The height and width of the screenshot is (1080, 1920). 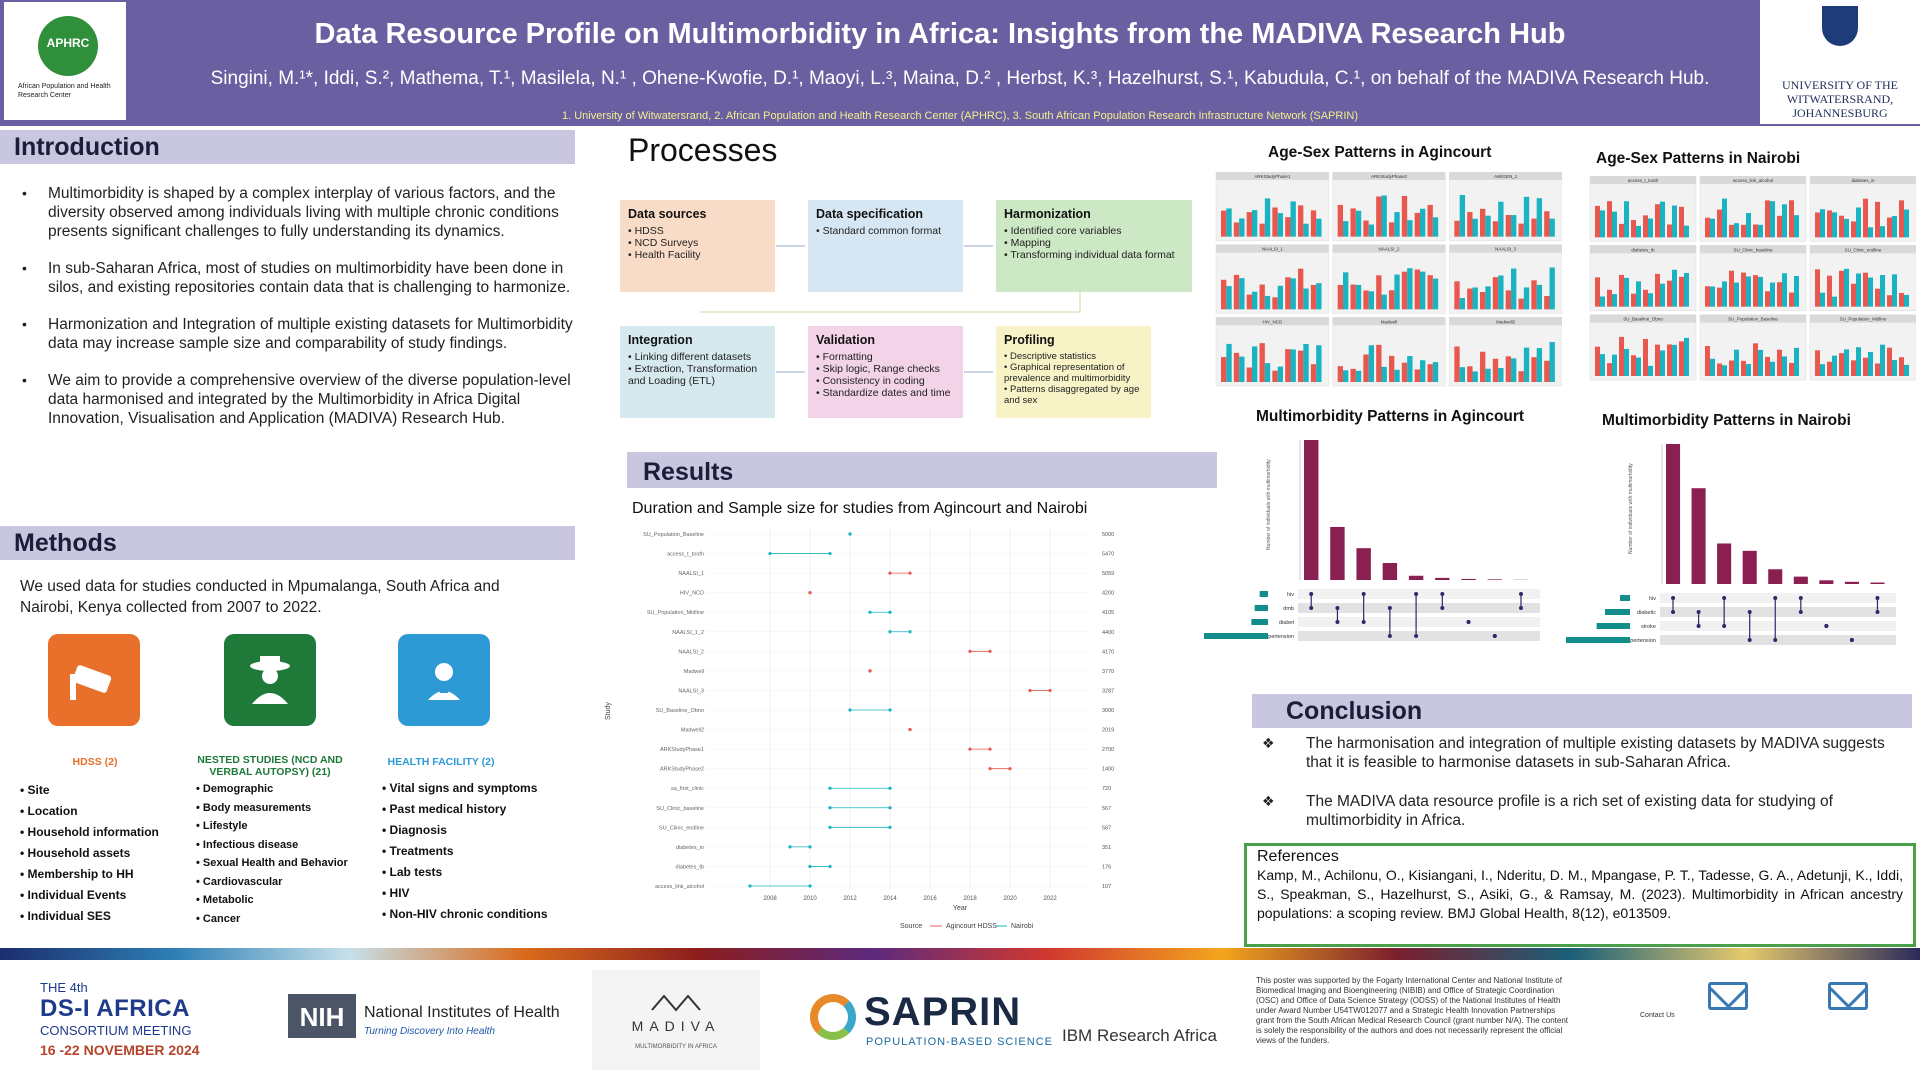 What do you see at coordinates (688, 472) in the screenshot?
I see `results-heading: Results` at bounding box center [688, 472].